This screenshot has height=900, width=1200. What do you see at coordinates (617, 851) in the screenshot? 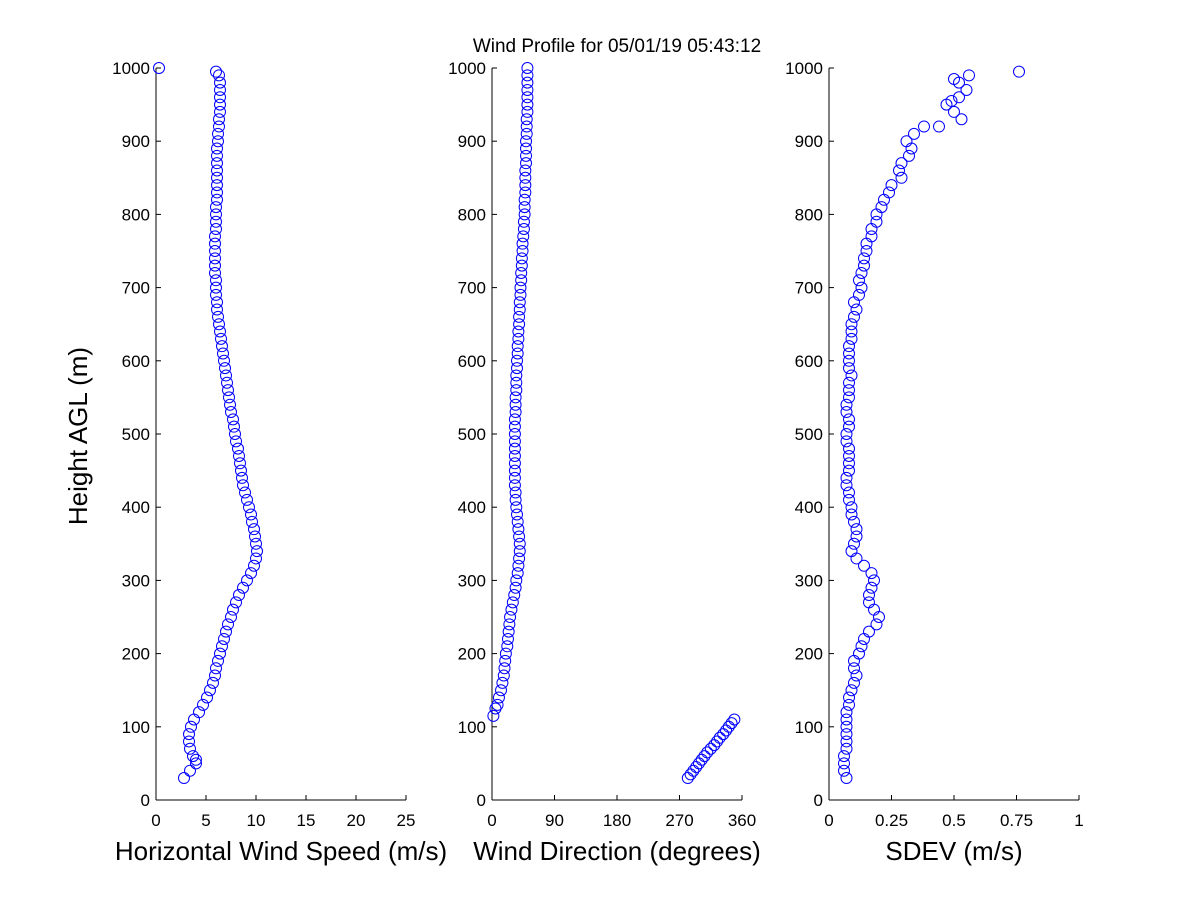
I see `x-axis-title: Wind Direction (degrees)` at bounding box center [617, 851].